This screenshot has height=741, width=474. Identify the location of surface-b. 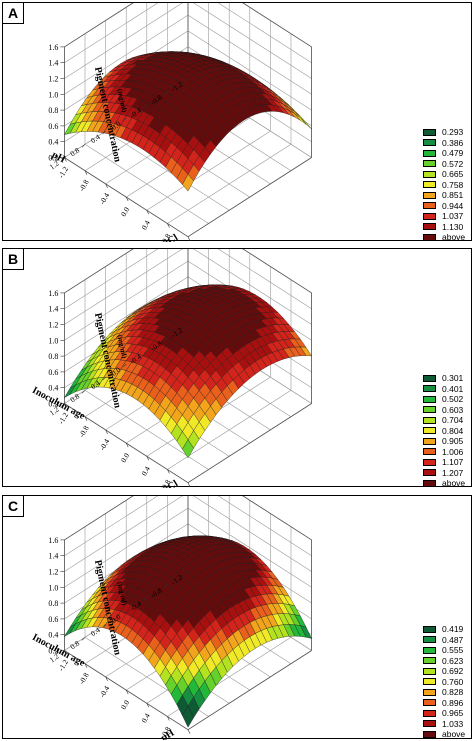
(187, 371).